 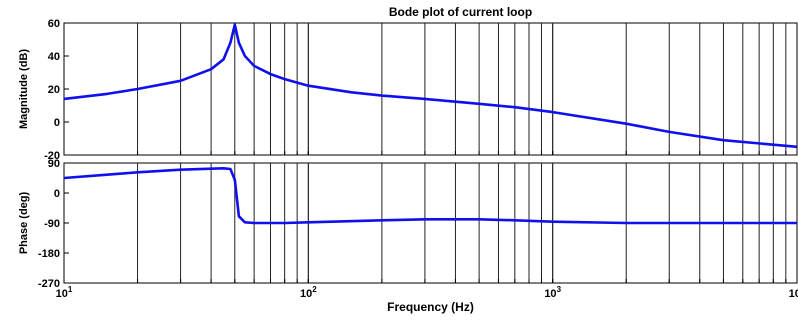 I want to click on magnitude-y-tick-label: -20, so click(x=52, y=156).